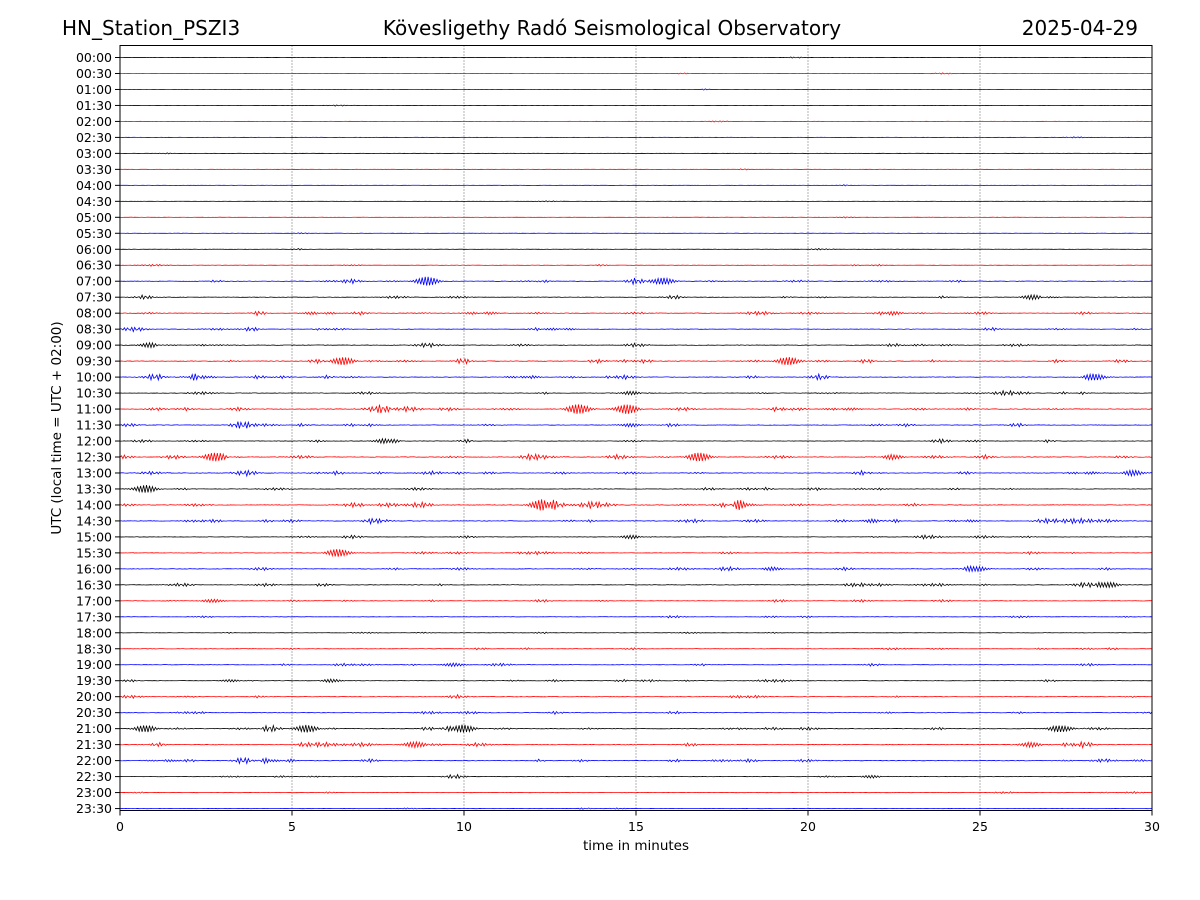  Describe the element at coordinates (94, 105) in the screenshot. I see `y-tick-label: 01:30` at that location.